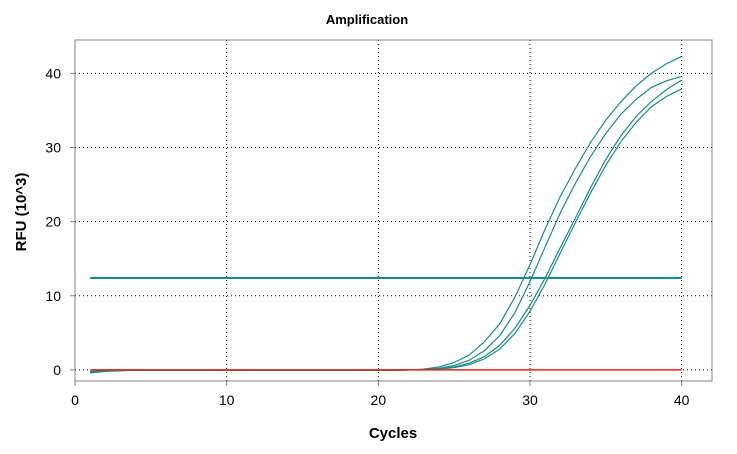  What do you see at coordinates (379, 400) in the screenshot?
I see `x-tick-label: 20` at bounding box center [379, 400].